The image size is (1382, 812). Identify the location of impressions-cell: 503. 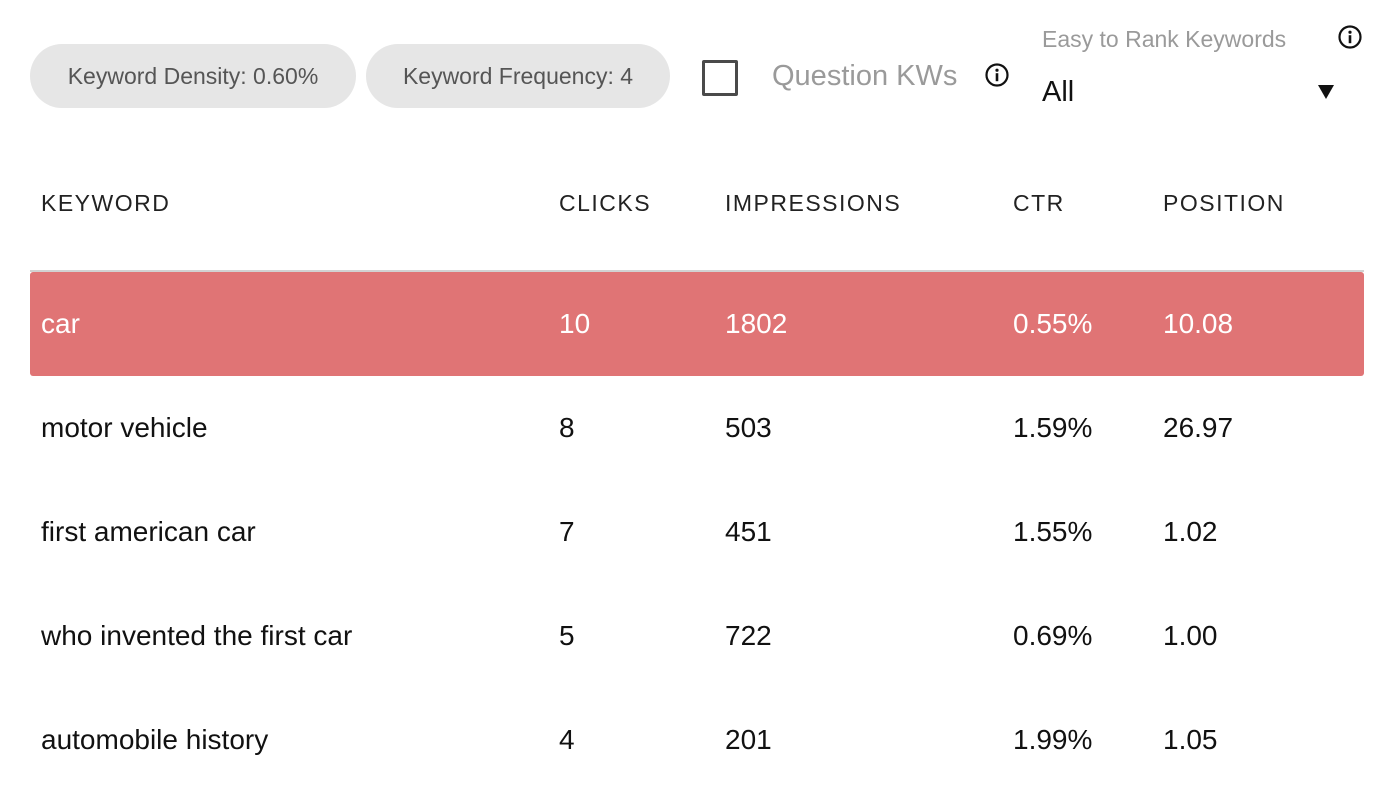
(748, 427).